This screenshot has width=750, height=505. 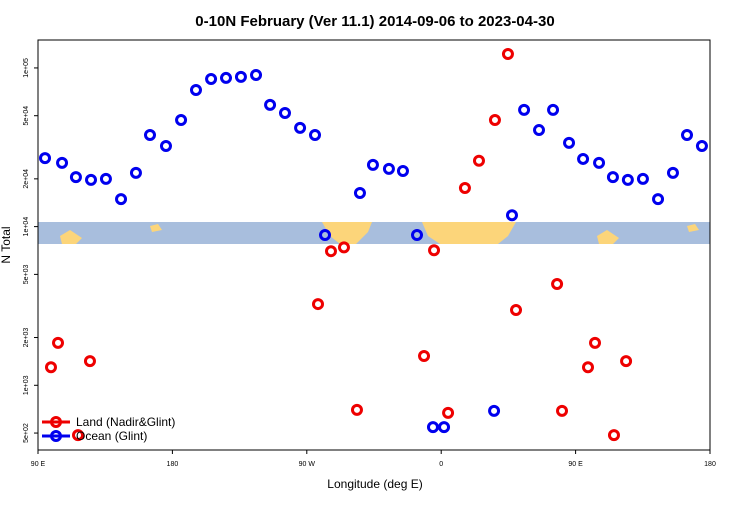 What do you see at coordinates (374, 484) in the screenshot?
I see `x-axis-label: Longitude (deg E)` at bounding box center [374, 484].